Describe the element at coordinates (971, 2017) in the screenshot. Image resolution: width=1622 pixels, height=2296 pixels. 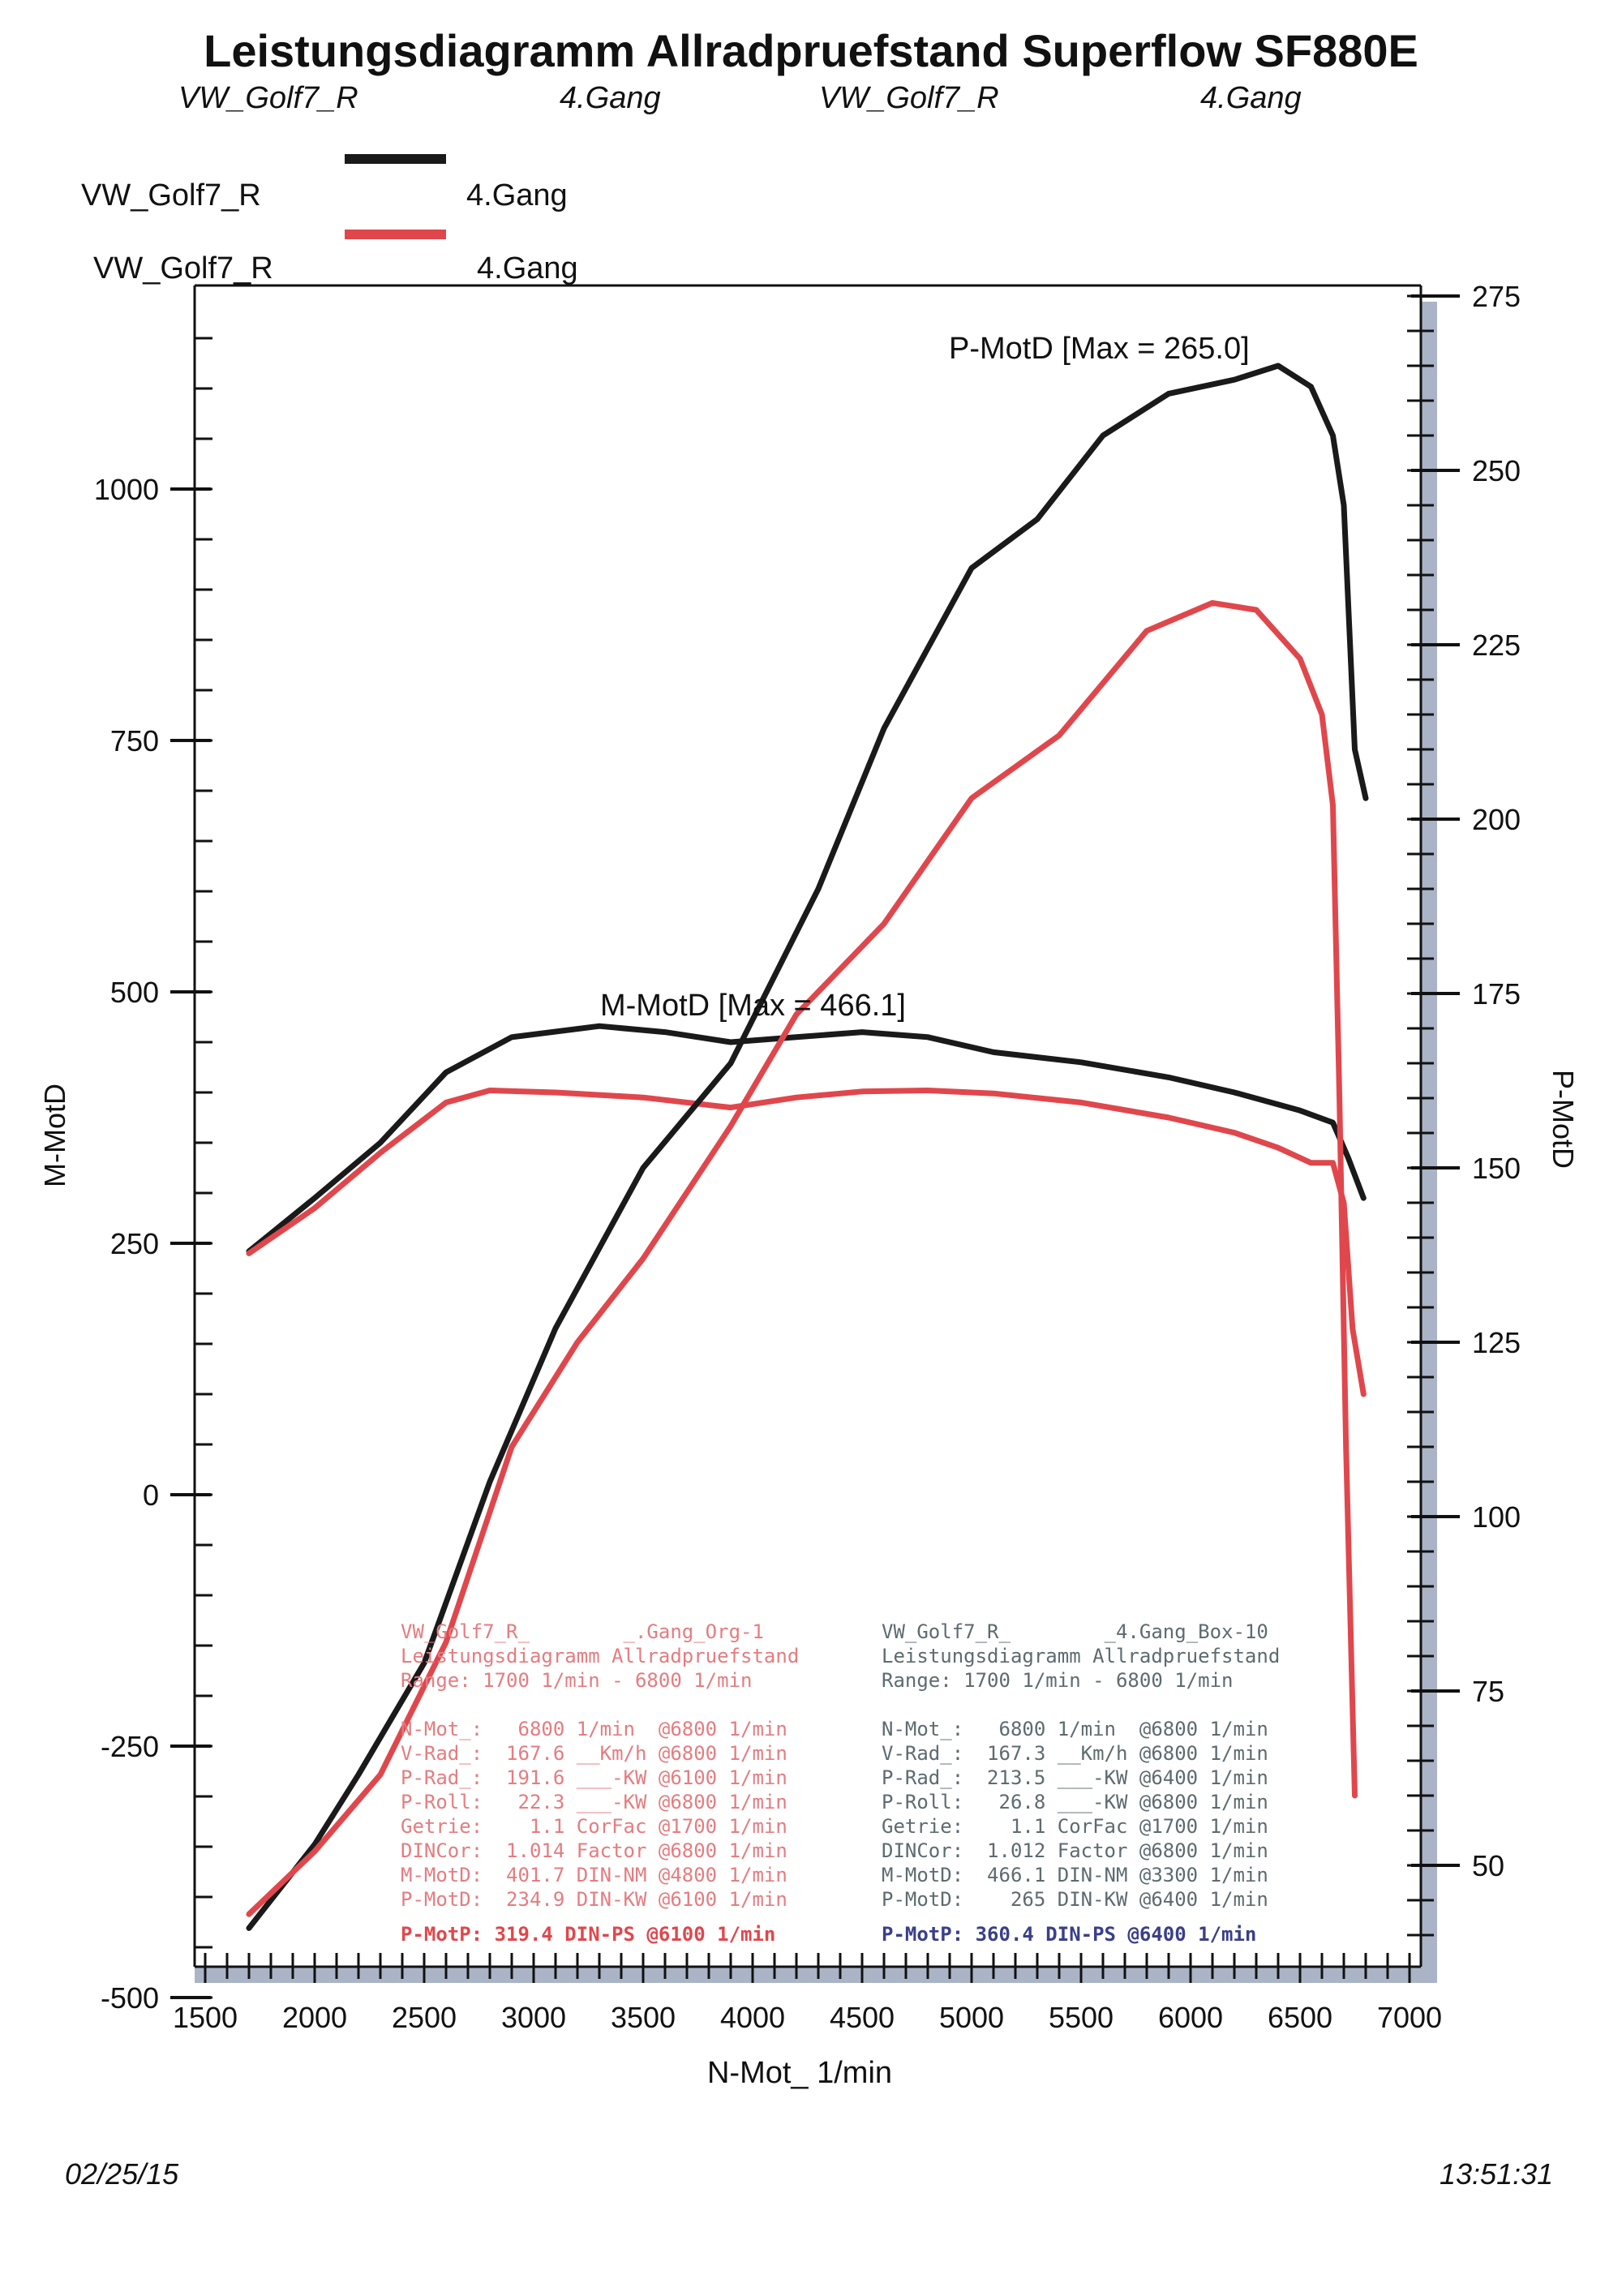
I see `x-tick-label: 5000` at that location.